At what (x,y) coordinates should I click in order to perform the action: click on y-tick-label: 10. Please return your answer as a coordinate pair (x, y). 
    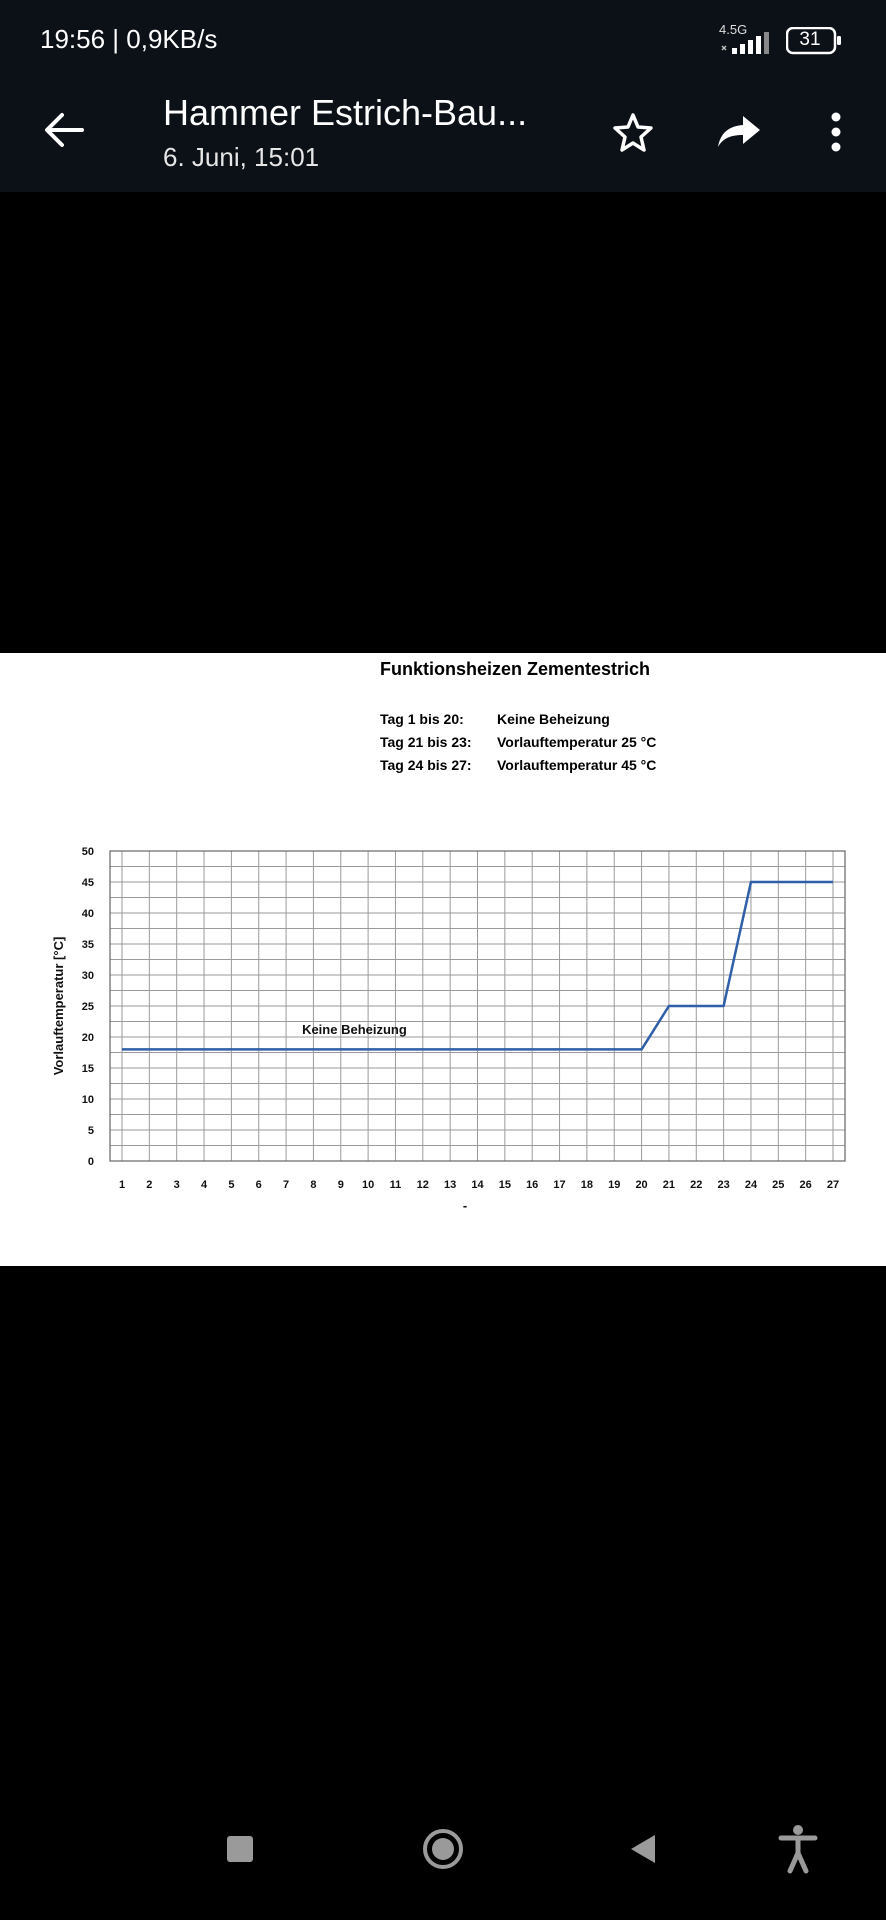
    Looking at the image, I should click on (88, 1100).